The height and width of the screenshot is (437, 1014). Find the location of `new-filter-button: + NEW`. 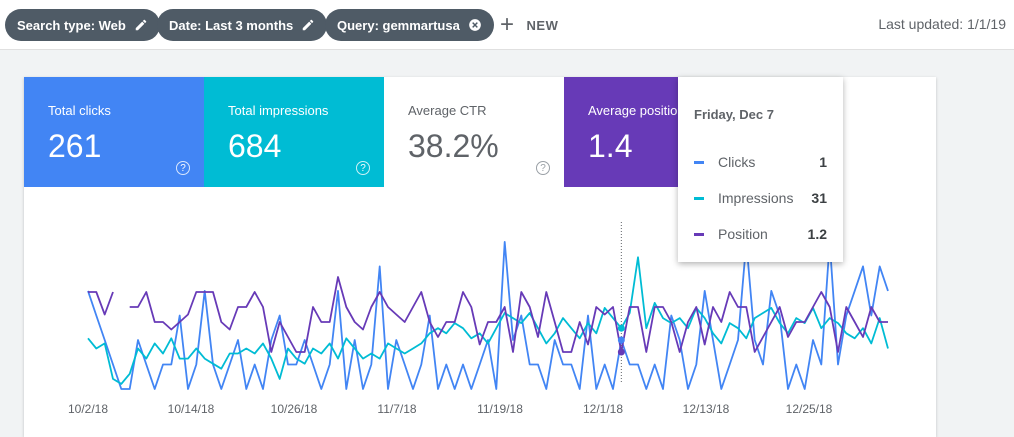

new-filter-button: + NEW is located at coordinates (529, 25).